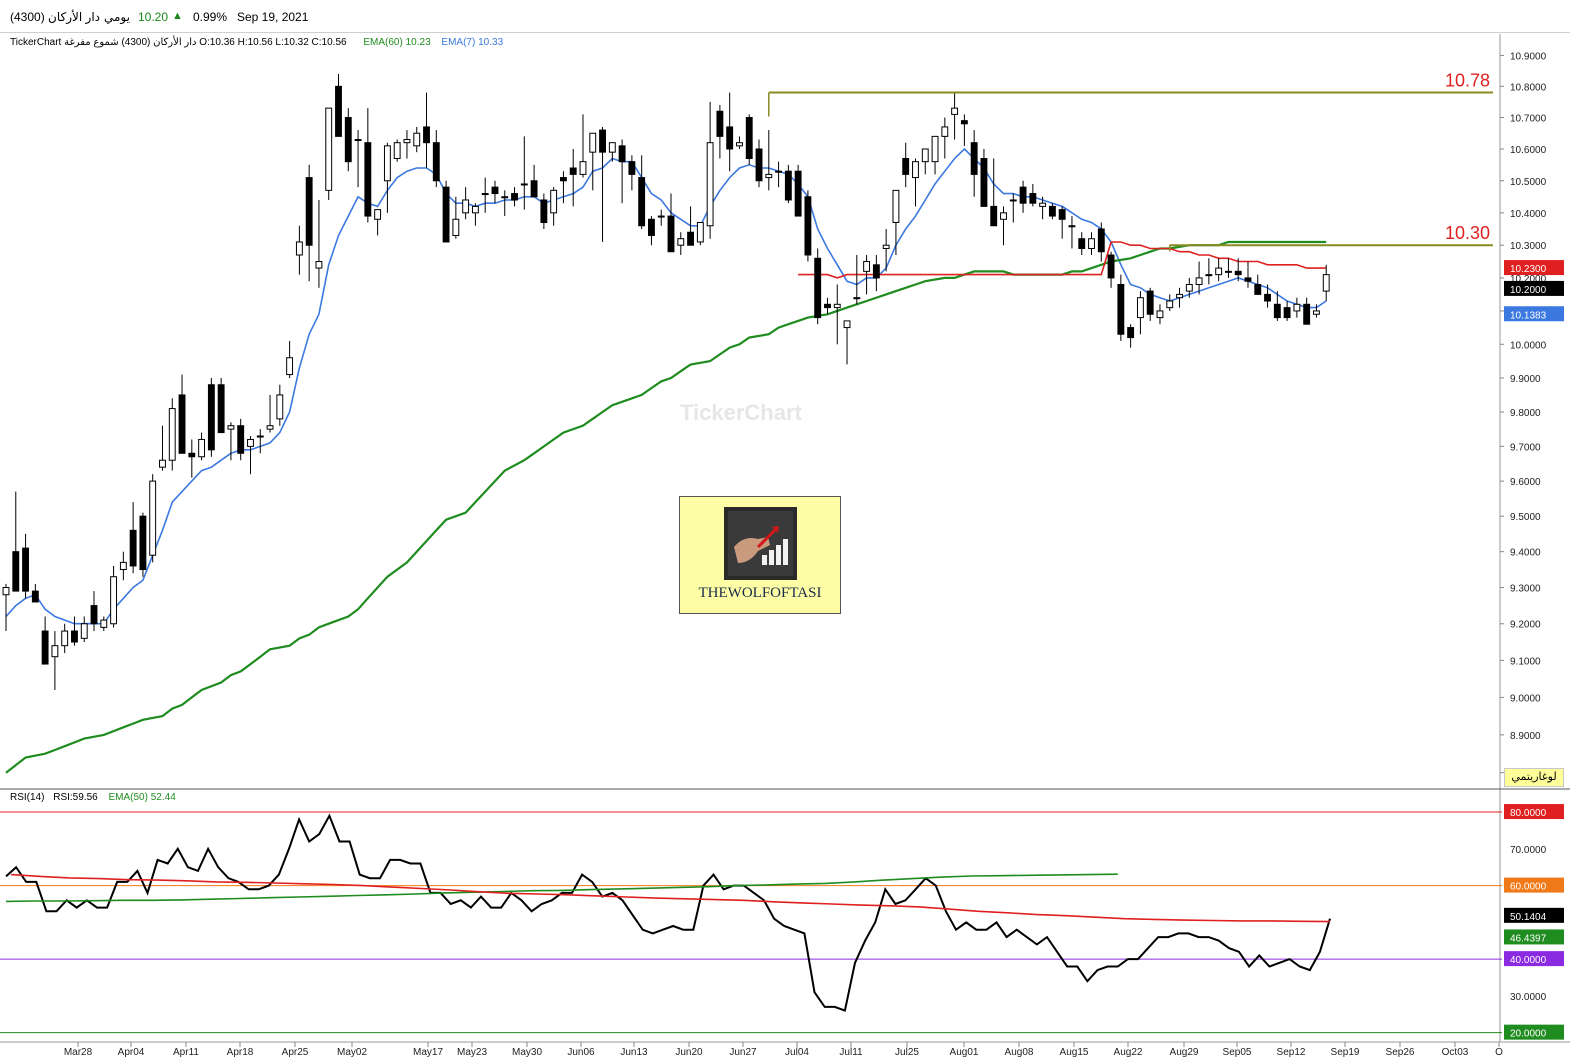 The width and height of the screenshot is (1570, 1060). I want to click on stock-name: دار الأركان (4300), so click(55, 17).